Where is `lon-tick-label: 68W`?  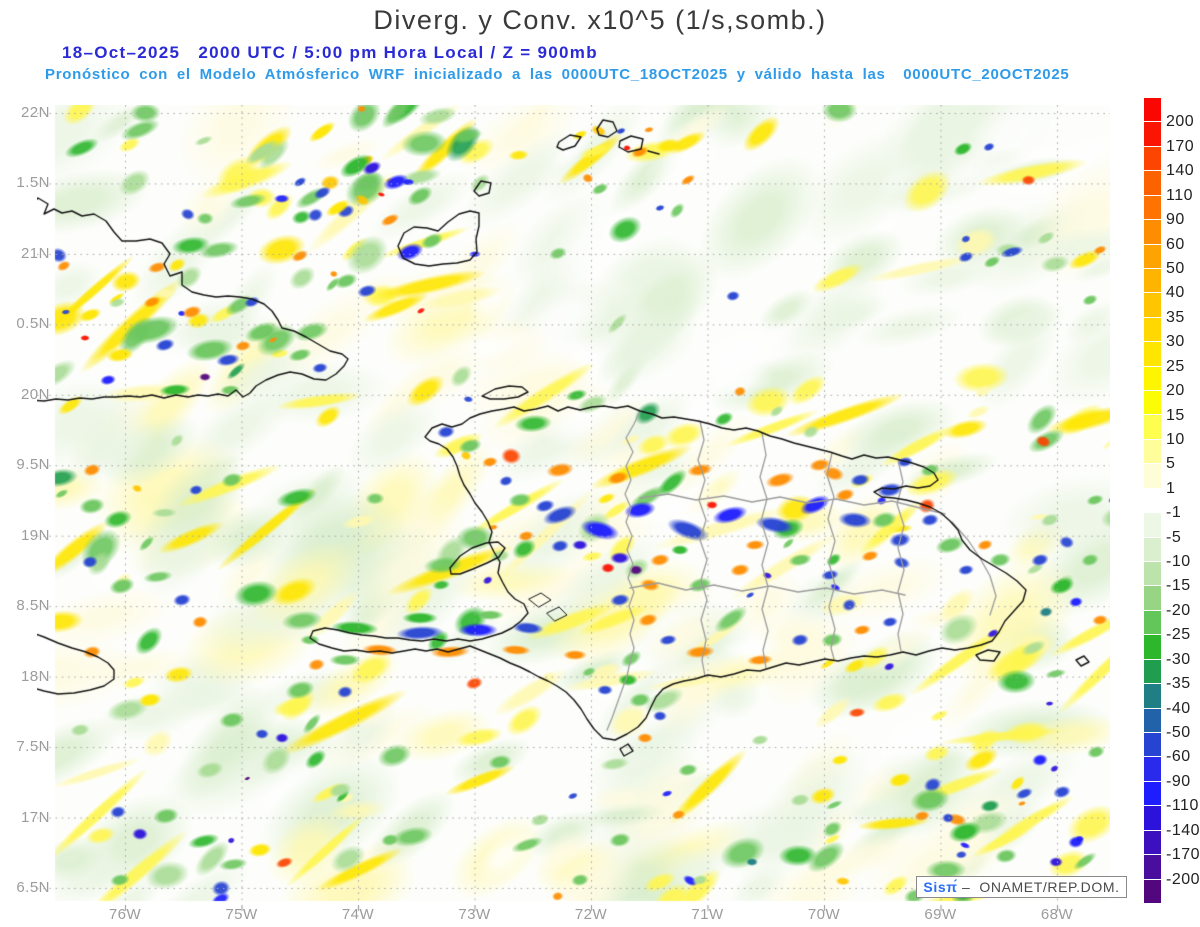
lon-tick-label: 68W is located at coordinates (1057, 914).